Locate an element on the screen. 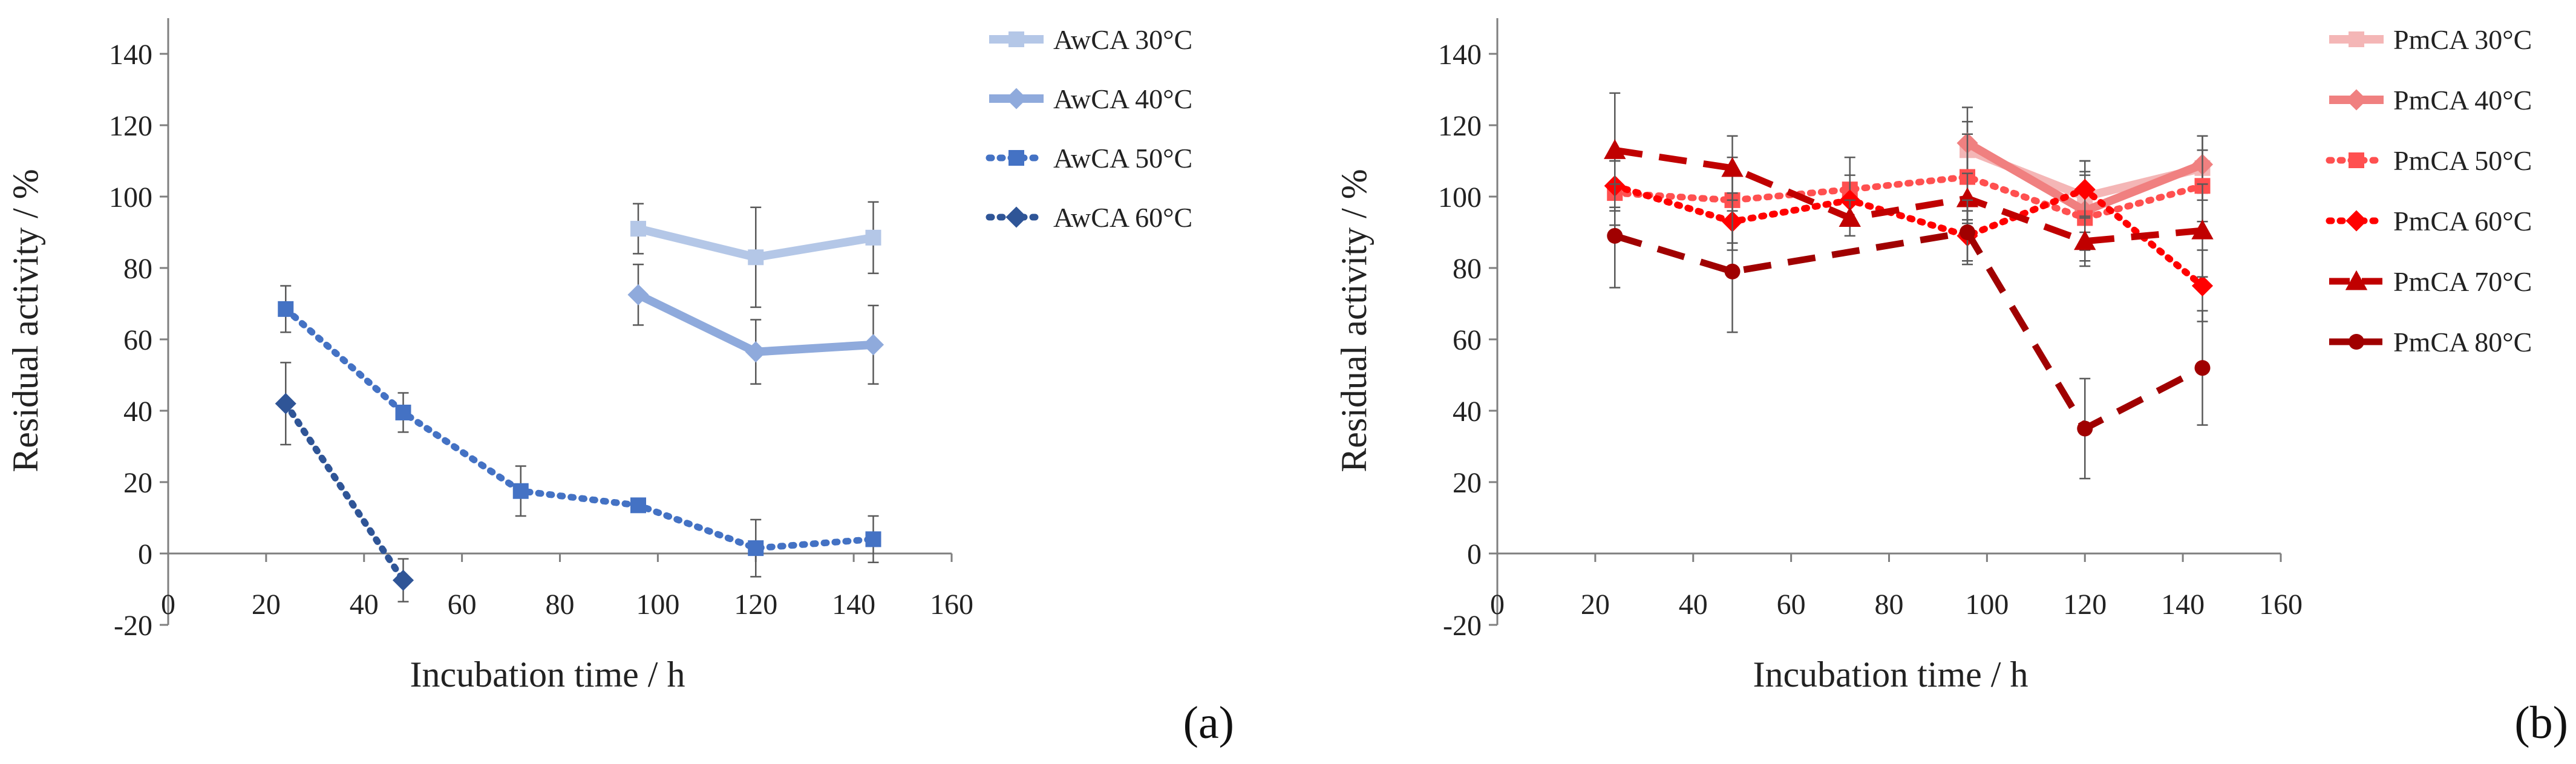 This screenshot has width=2576, height=764. legend-label: PmCA 80°C is located at coordinates (2462, 342).